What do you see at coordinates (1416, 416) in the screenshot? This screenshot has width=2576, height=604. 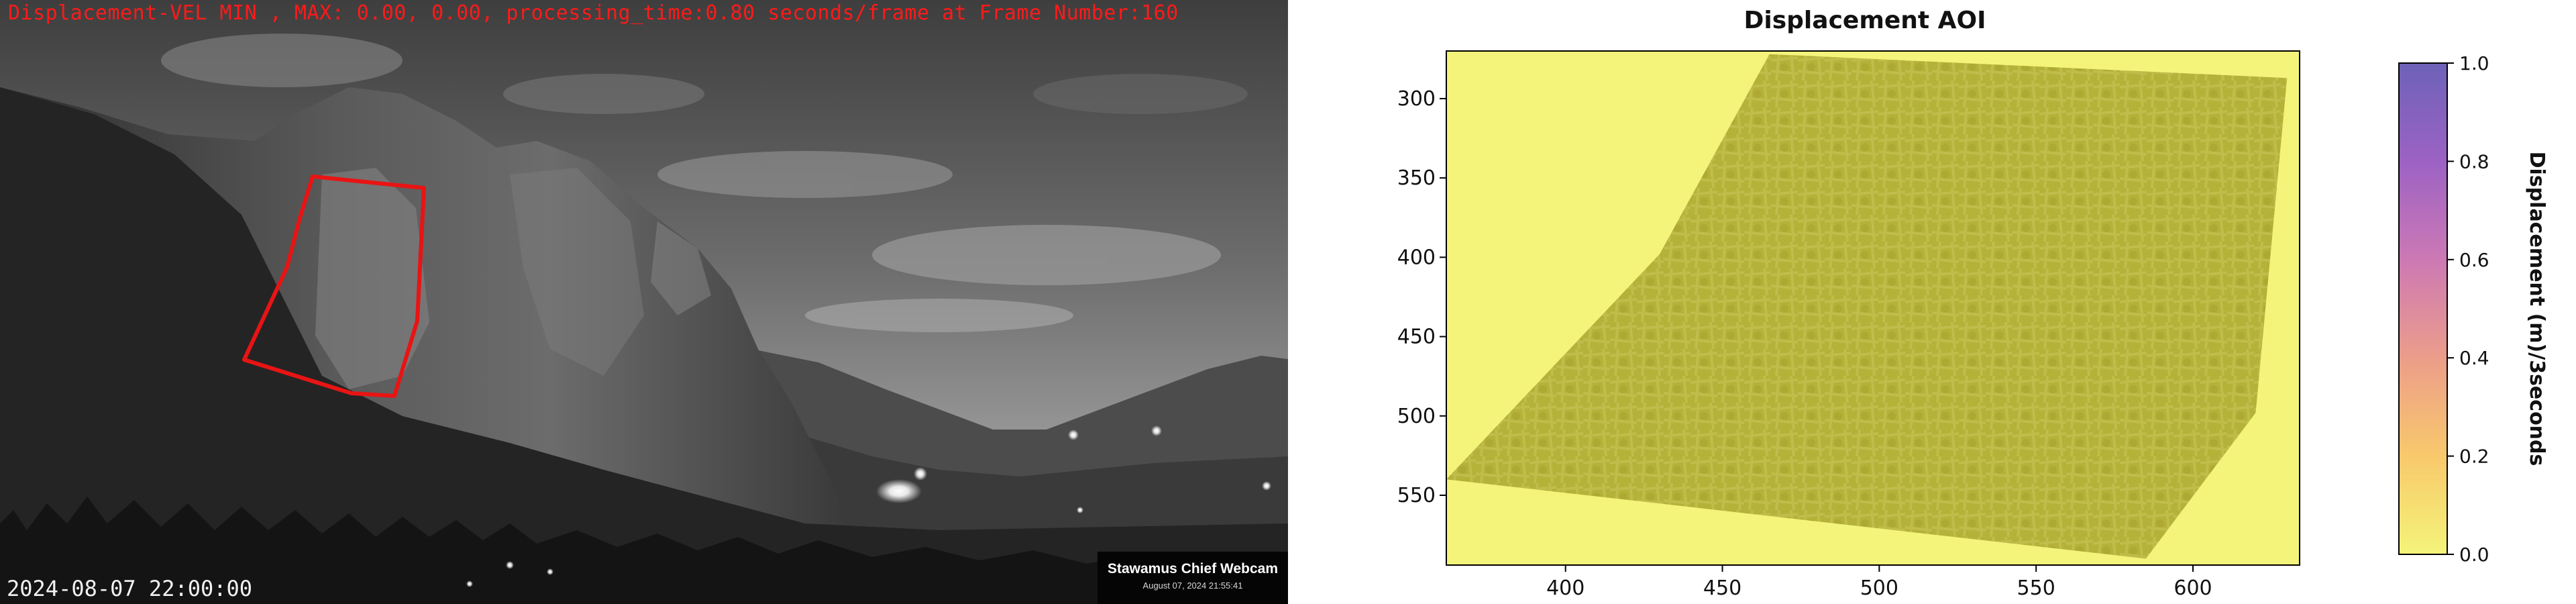 I see `y-tick-label: 500` at bounding box center [1416, 416].